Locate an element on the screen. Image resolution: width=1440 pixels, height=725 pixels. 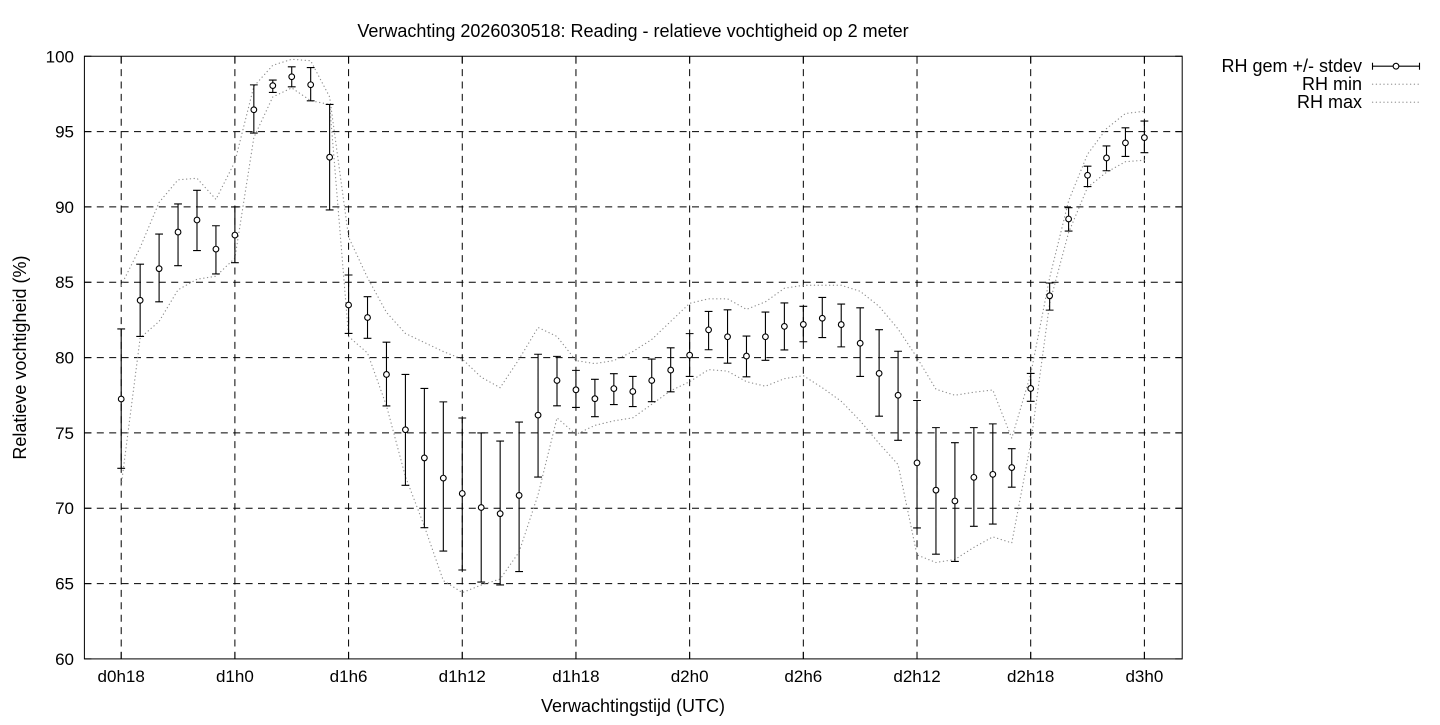
svg-text: 70 is located at coordinates (64, 508).